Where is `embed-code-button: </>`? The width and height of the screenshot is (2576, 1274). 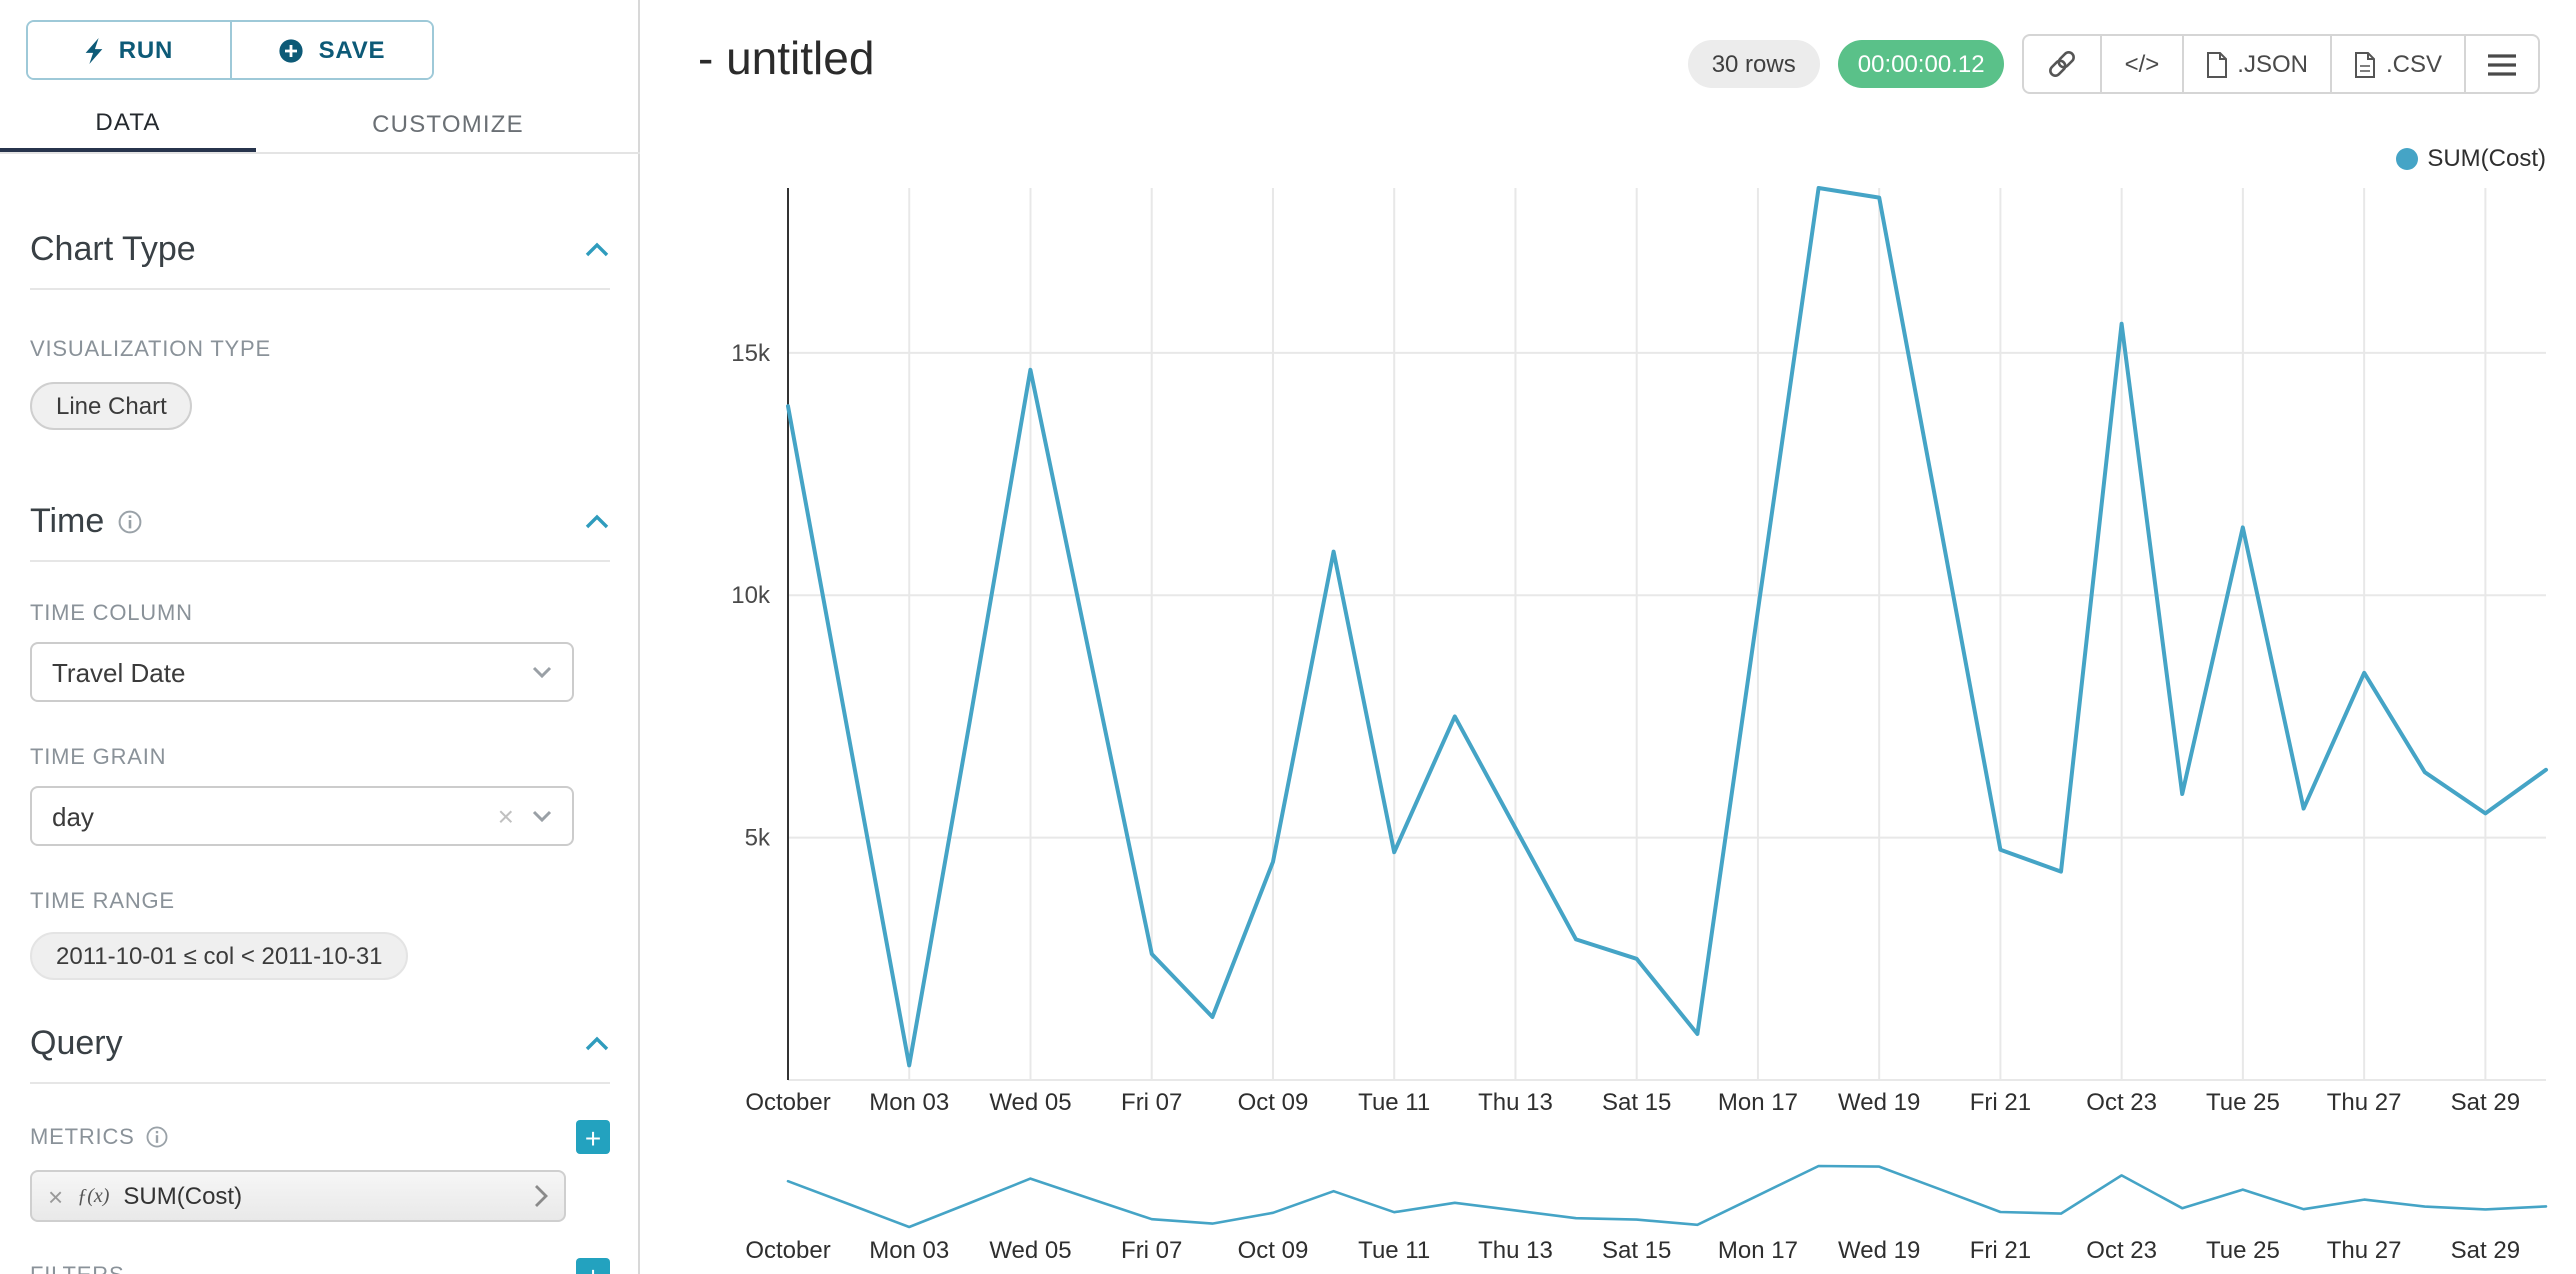
embed-code-button: </> is located at coordinates (2142, 64).